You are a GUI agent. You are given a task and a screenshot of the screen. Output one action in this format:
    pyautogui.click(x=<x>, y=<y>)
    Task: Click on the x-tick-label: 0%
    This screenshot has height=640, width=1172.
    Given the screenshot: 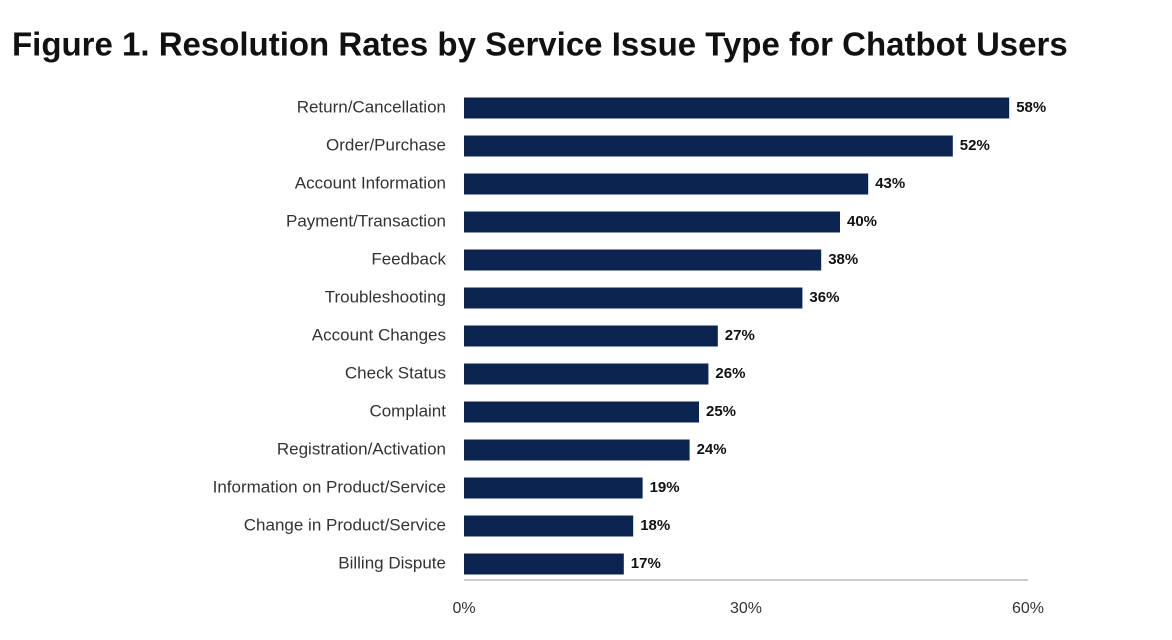 What is the action you would take?
    pyautogui.click(x=463, y=608)
    